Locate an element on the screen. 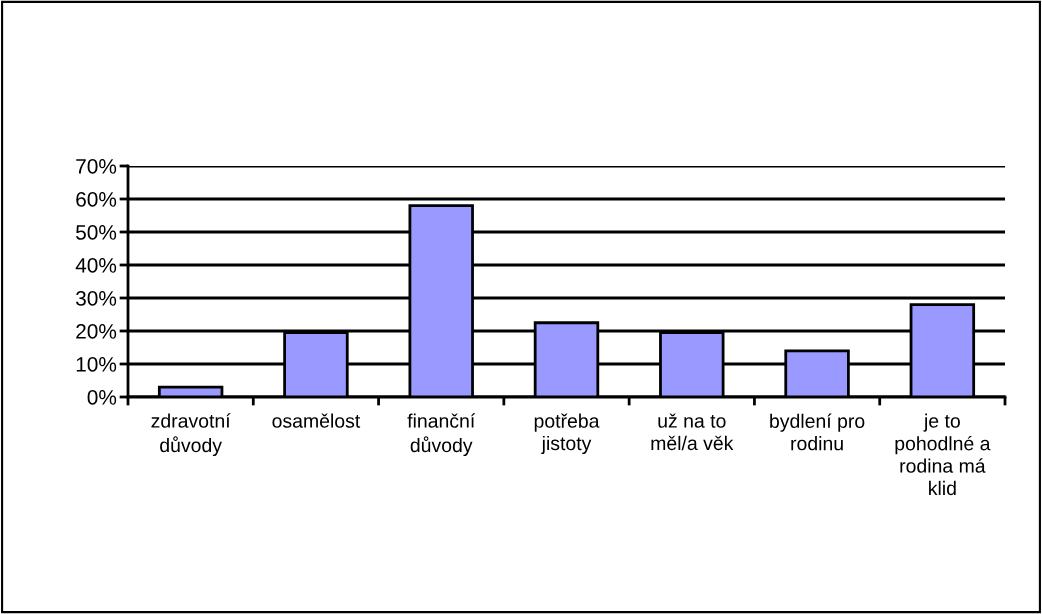 The width and height of the screenshot is (1042, 614). y-tick-label: 30% is located at coordinates (96, 298).